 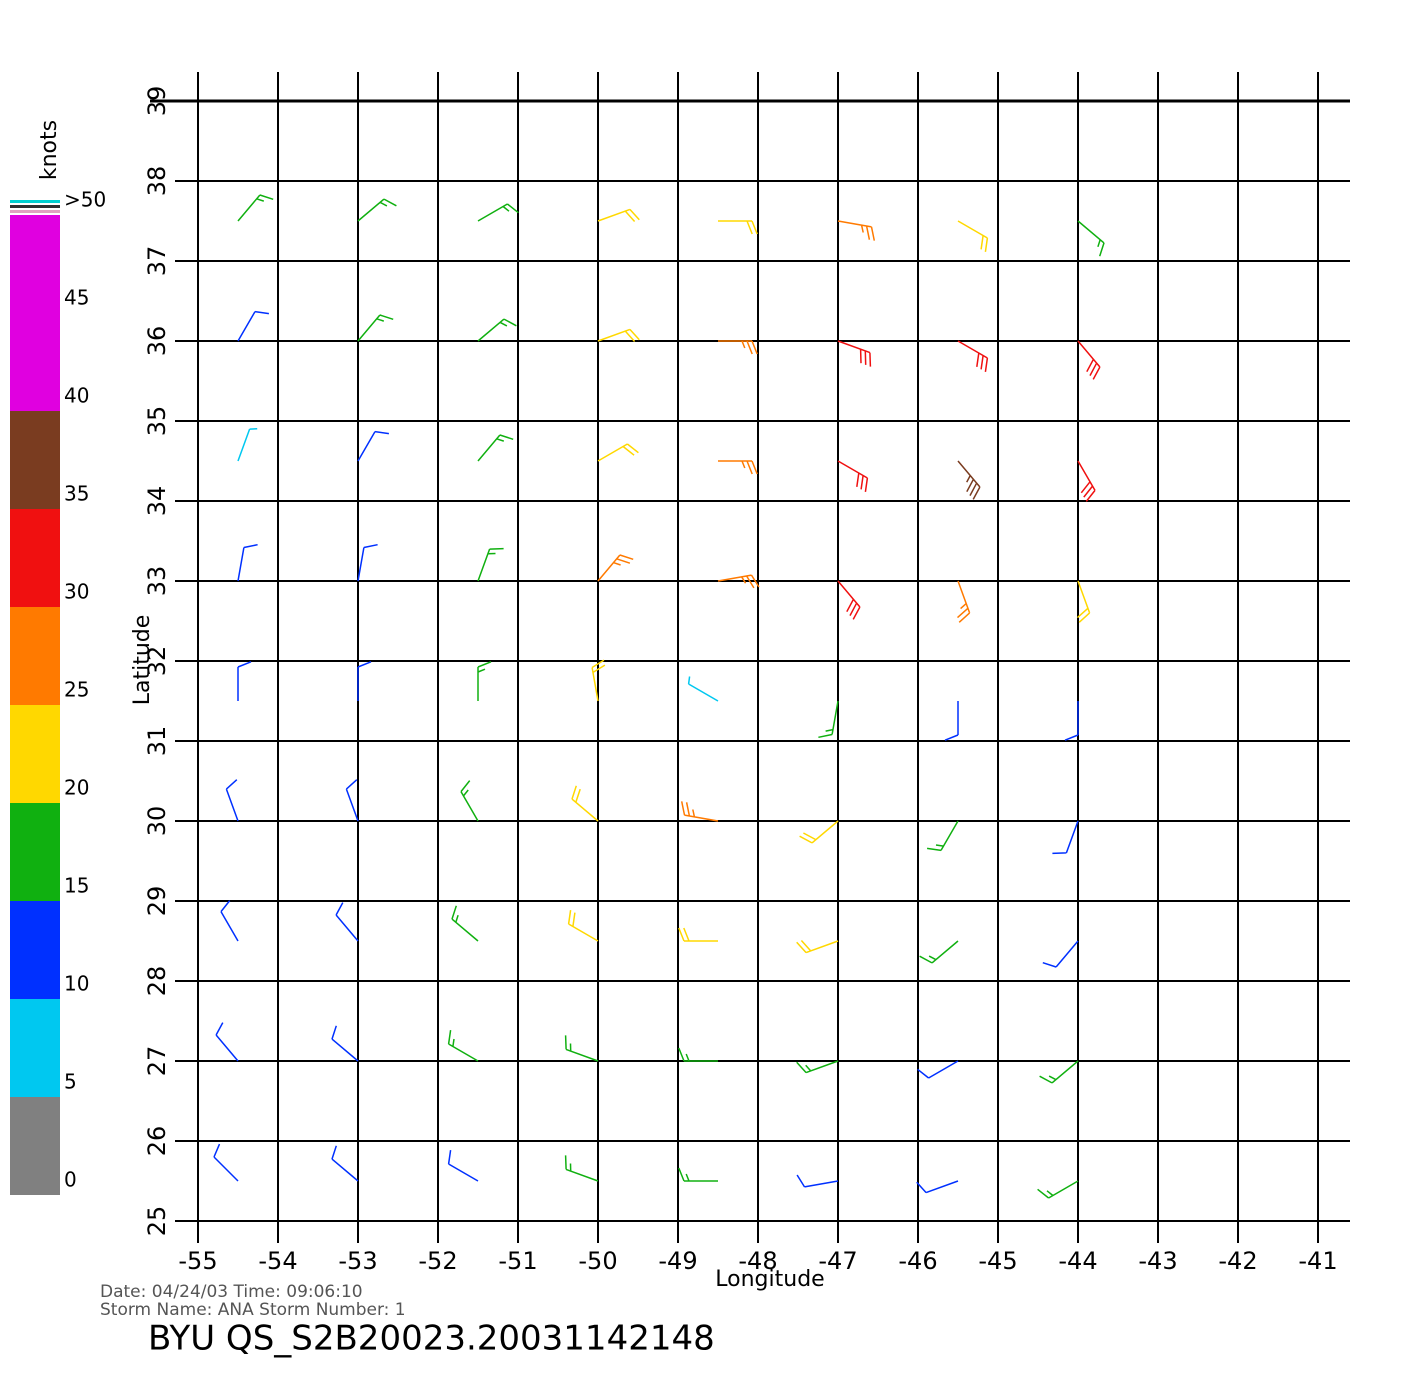 What do you see at coordinates (76, 690) in the screenshot?
I see `colorbar-tick-label: 25` at bounding box center [76, 690].